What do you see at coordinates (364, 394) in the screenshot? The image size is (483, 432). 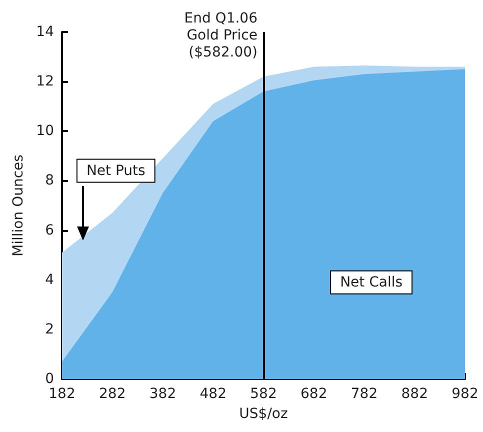 I see `x-tick-label: 782` at bounding box center [364, 394].